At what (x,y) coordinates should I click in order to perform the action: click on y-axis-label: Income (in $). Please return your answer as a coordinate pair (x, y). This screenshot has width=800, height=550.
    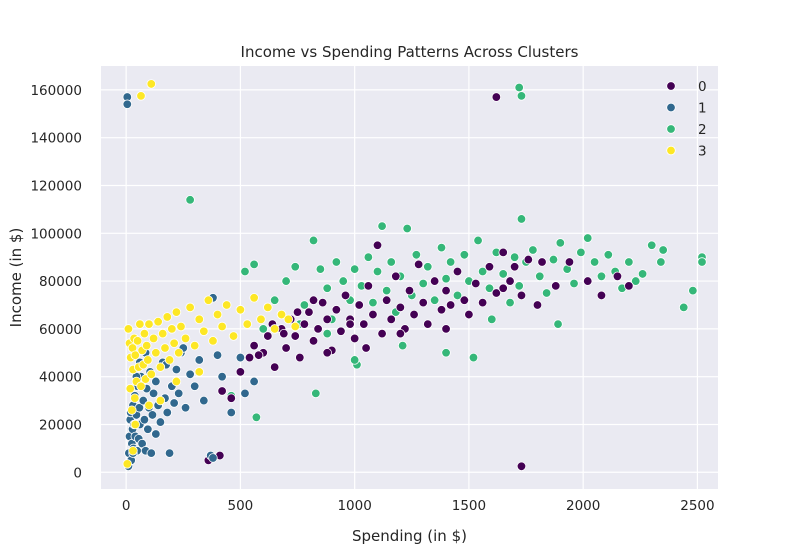
    Looking at the image, I should click on (16, 278).